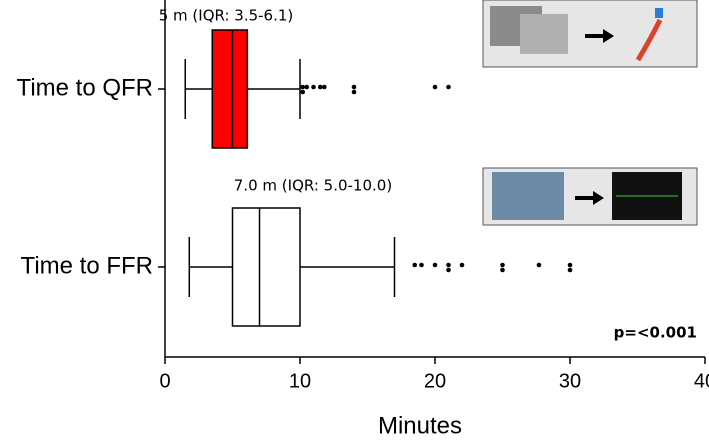  What do you see at coordinates (226, 16) in the screenshot?
I see `annotation: 5 m (IQR: 3.5-6.1)` at bounding box center [226, 16].